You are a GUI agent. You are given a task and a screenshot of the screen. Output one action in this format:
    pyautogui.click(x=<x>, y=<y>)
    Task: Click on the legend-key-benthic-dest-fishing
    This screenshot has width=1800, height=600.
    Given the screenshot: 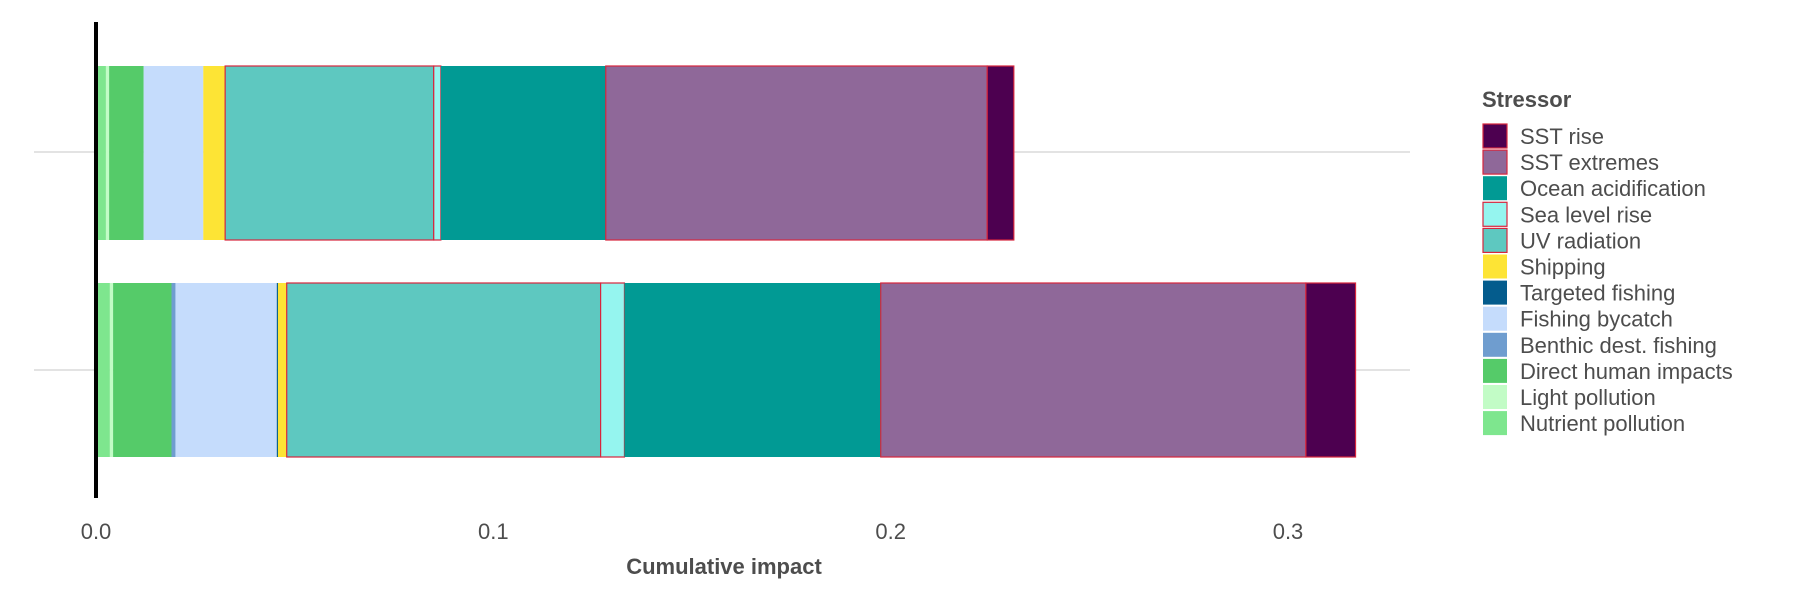 What is the action you would take?
    pyautogui.click(x=1495, y=344)
    